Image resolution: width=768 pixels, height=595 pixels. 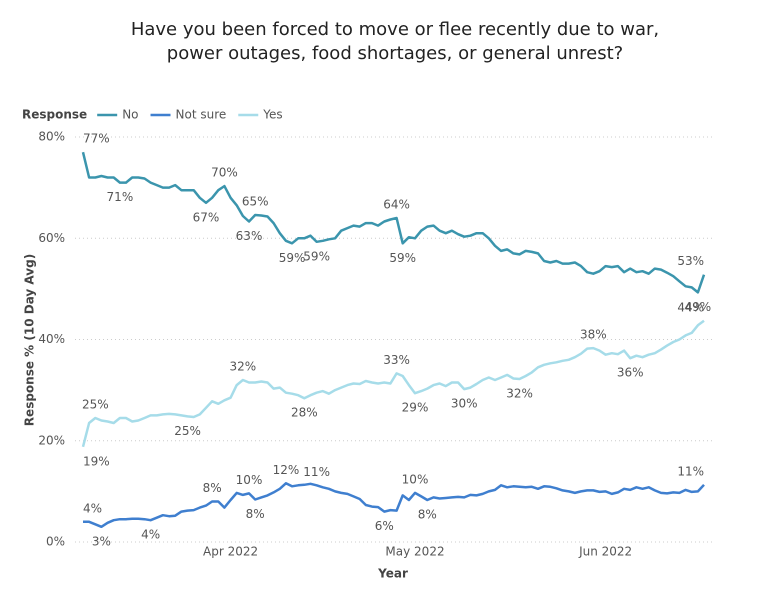 What do you see at coordinates (96, 139) in the screenshot?
I see `data-label: 77%` at bounding box center [96, 139].